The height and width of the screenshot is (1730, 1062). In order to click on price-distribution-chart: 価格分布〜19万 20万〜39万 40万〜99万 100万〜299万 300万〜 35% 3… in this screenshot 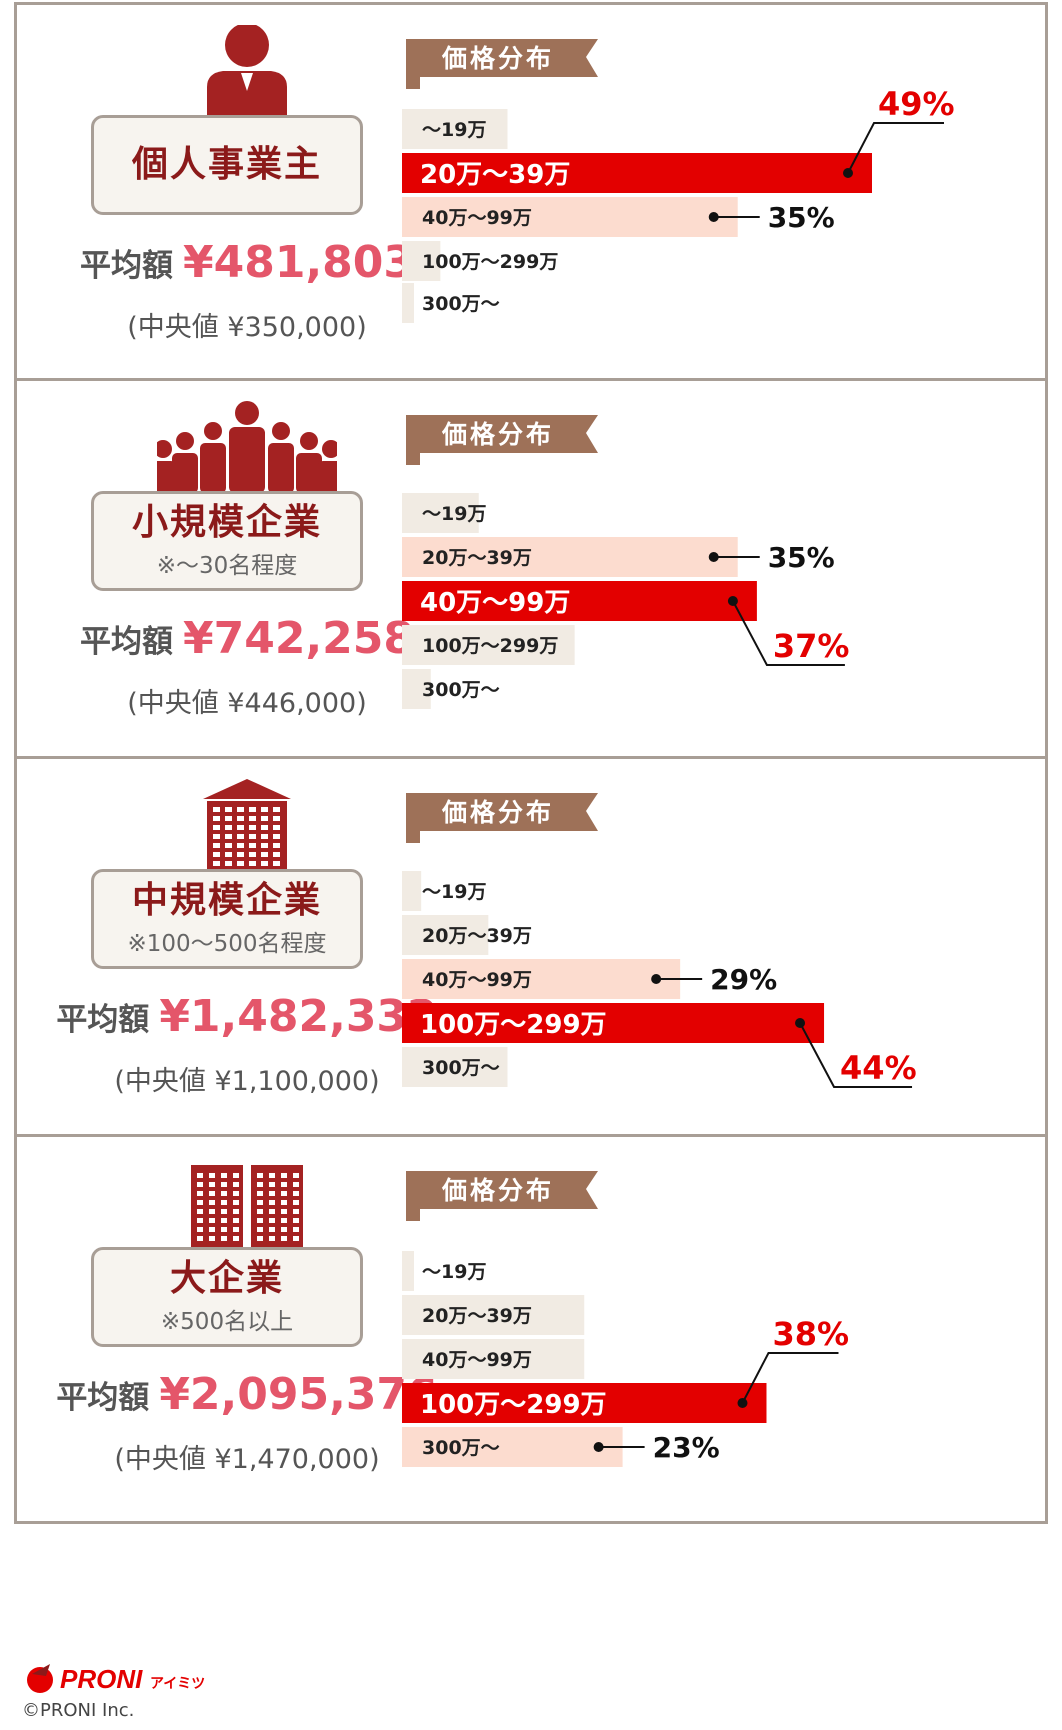, I will do `click(626, 562)`.